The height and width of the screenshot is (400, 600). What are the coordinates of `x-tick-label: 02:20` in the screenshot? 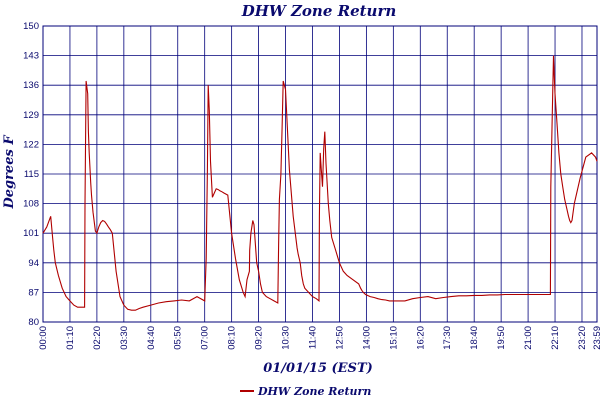 It's located at (97, 338).